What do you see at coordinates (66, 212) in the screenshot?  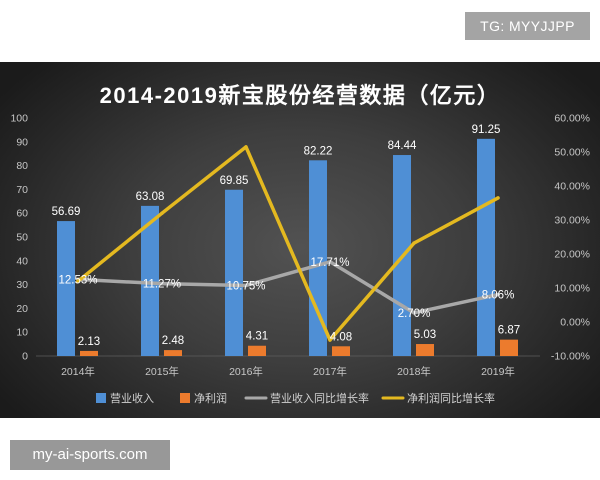 I see `revenue-data-label: 56.69` at bounding box center [66, 212].